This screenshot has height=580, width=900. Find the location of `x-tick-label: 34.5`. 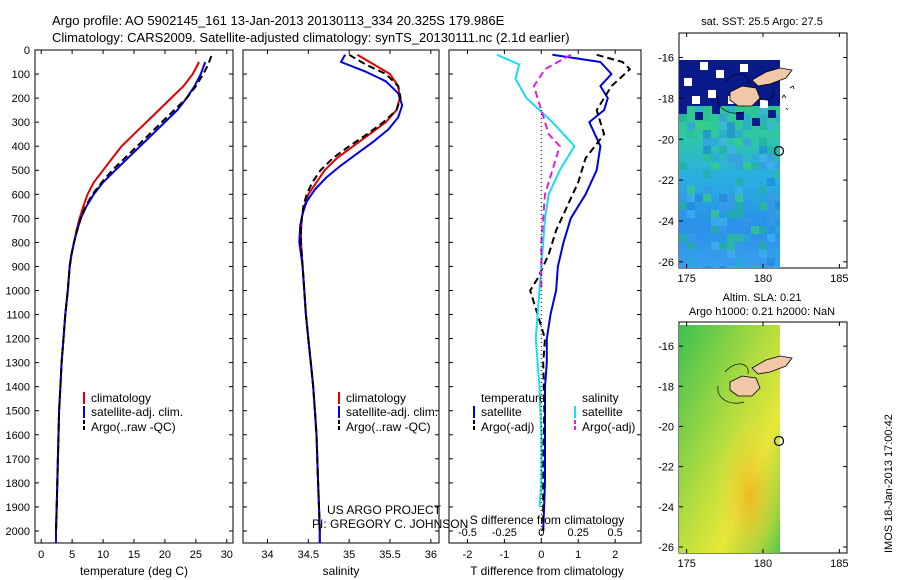

x-tick-label: 34.5 is located at coordinates (308, 555).